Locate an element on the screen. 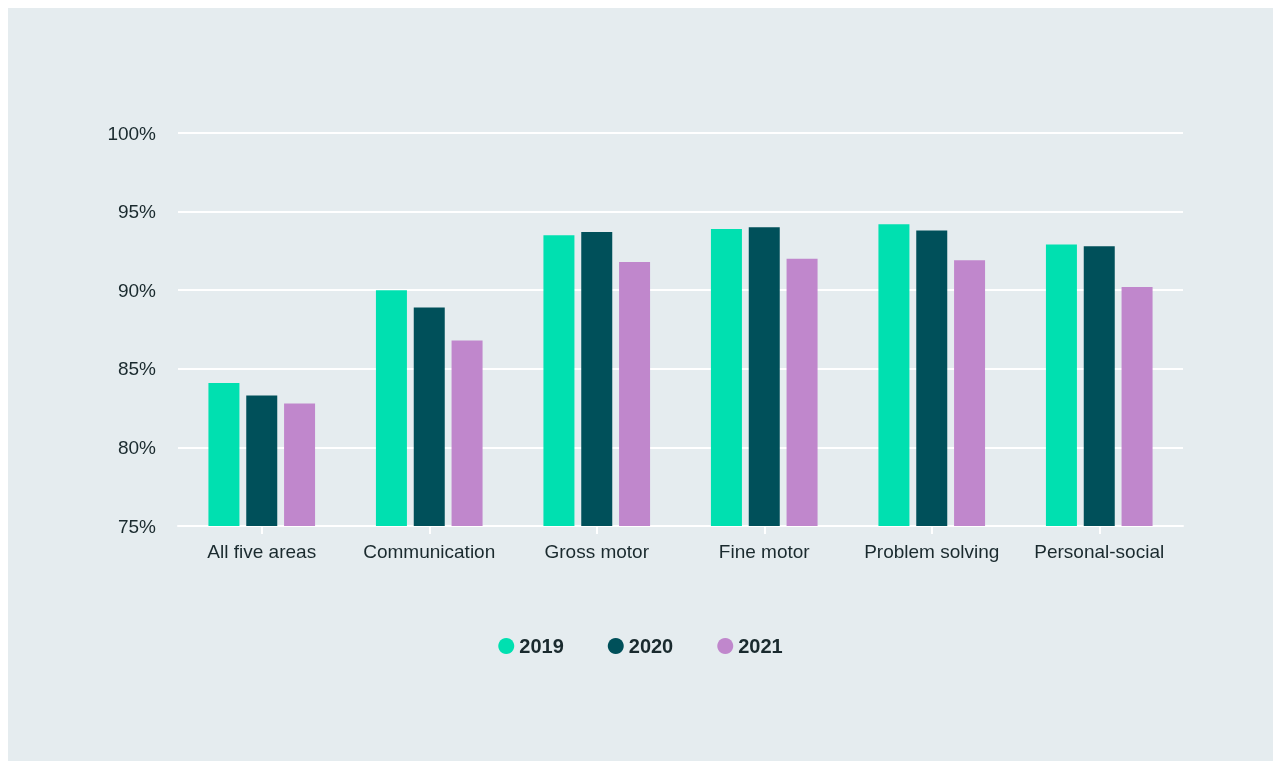 Image resolution: width=1281 pixels, height=769 pixels. legend-label: 2019 is located at coordinates (541, 646).